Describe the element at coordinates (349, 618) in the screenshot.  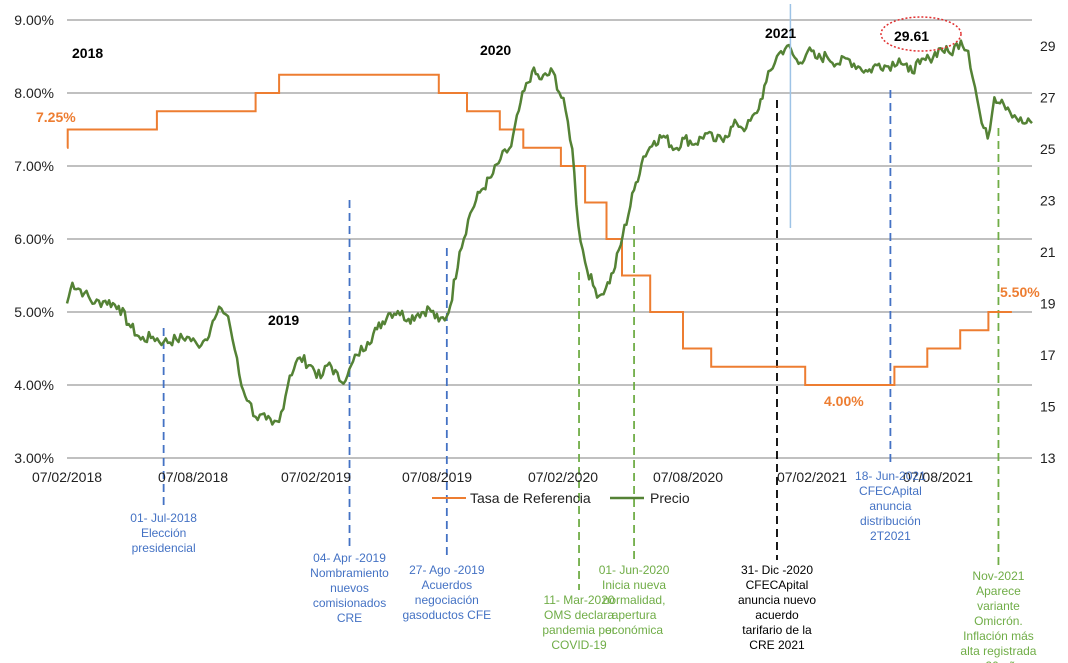
I see `annotation-text-line: CRE` at that location.